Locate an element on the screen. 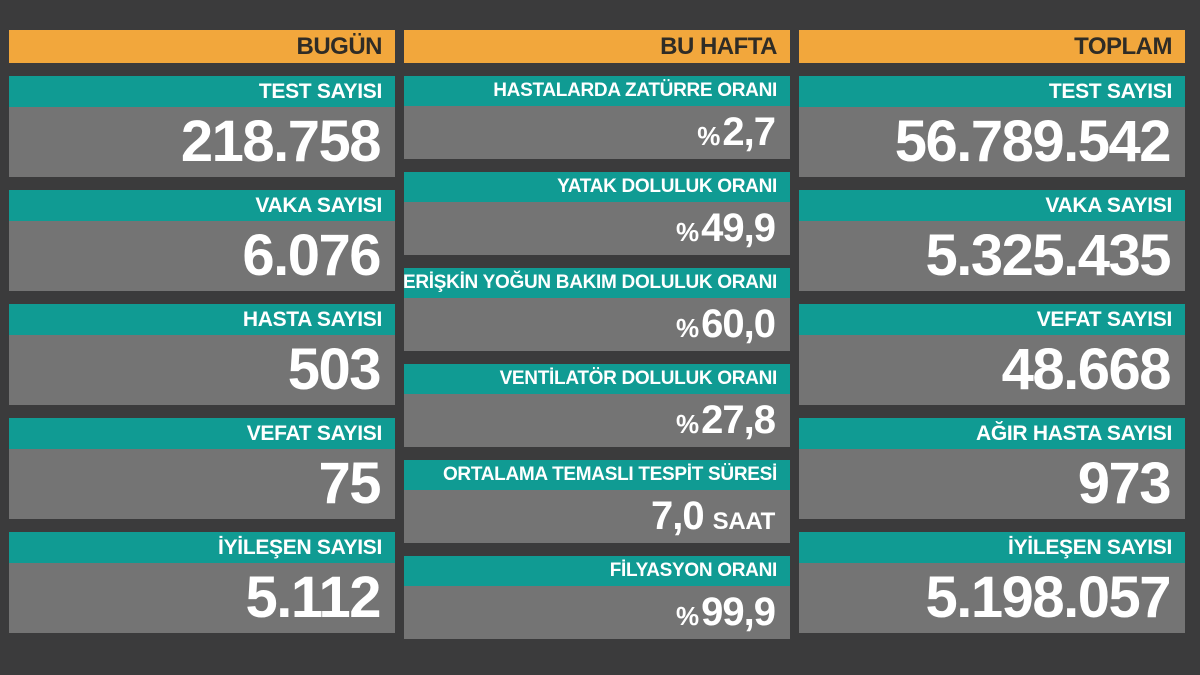  stat-value-area: 5.112 is located at coordinates (202, 598).